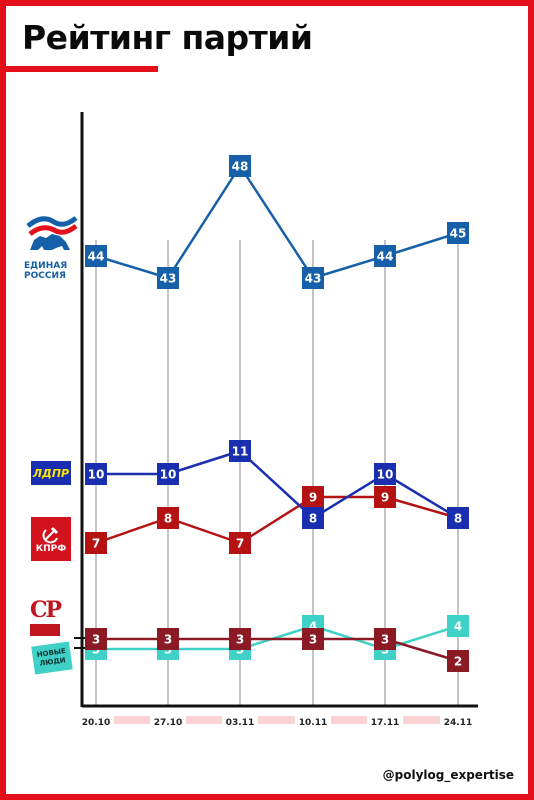  Describe the element at coordinates (448, 775) in the screenshot. I see `source-handle: @polylog_expertise` at that location.